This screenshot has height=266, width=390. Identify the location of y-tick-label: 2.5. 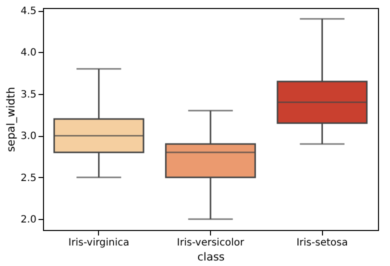
(28, 178).